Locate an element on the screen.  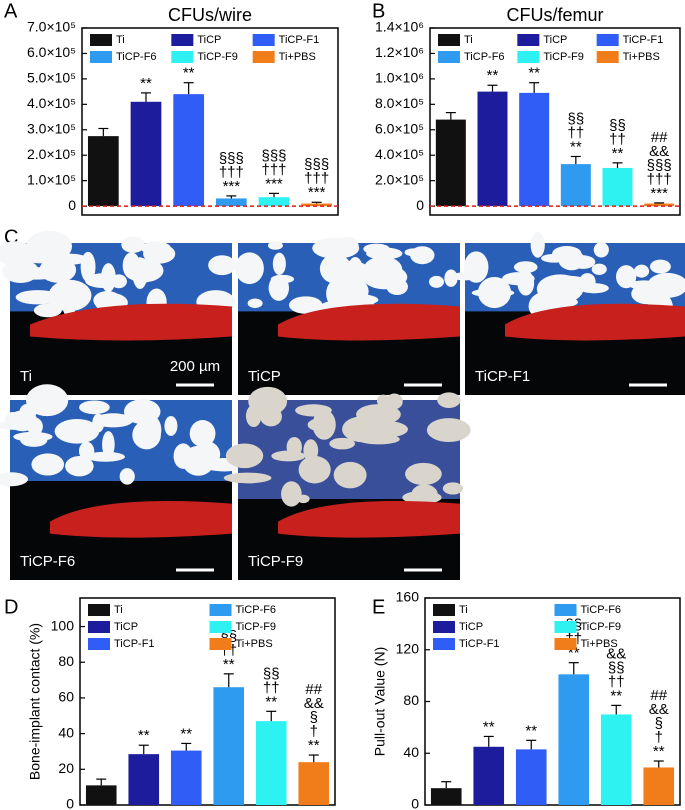
image-caption: TiCP-F9 is located at coordinates (275, 561).